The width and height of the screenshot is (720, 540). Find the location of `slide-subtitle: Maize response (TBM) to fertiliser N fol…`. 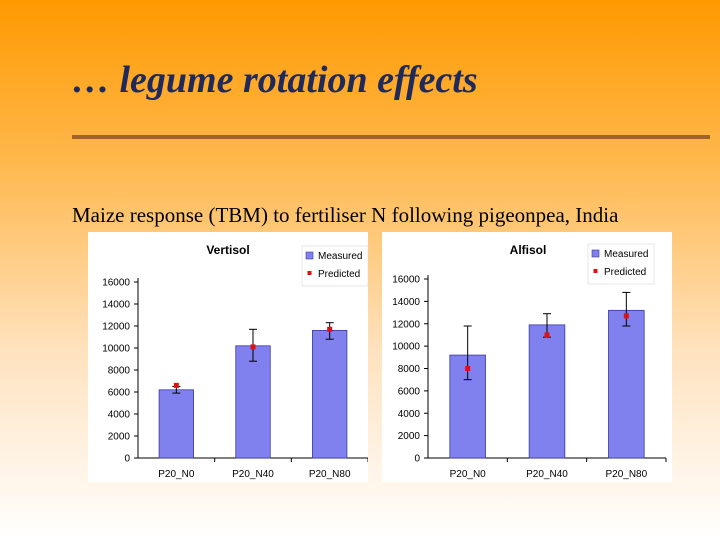

slide-subtitle: Maize response (TBM) to fertiliser N fol… is located at coordinates (345, 215).